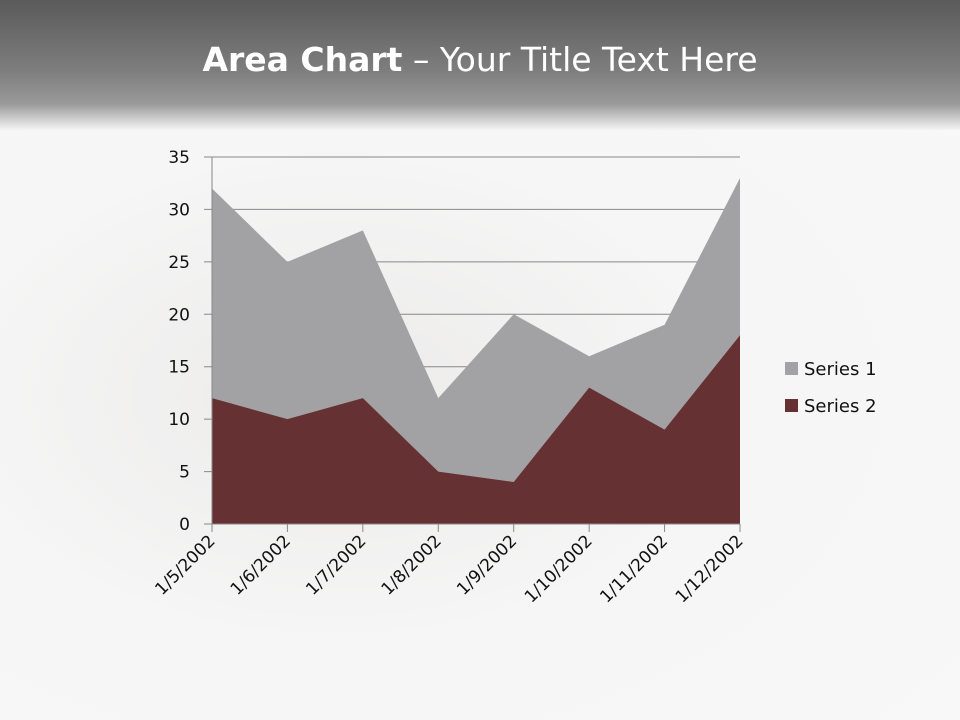  I want to click on x-tick-label: 1/11/2002, so click(634, 569).